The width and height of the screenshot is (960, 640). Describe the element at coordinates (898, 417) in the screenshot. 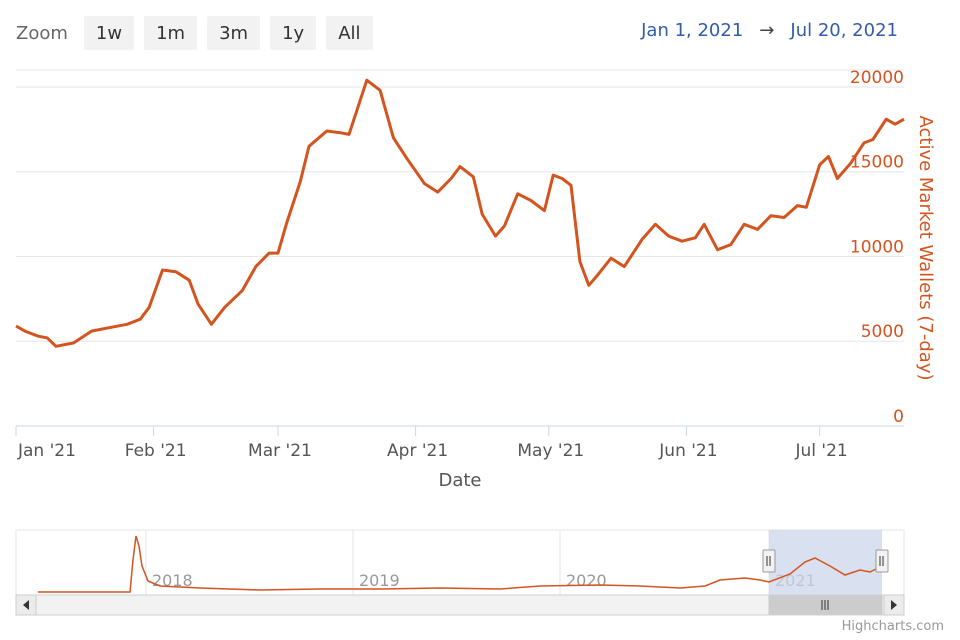

I see `y-tick-label: 0` at that location.